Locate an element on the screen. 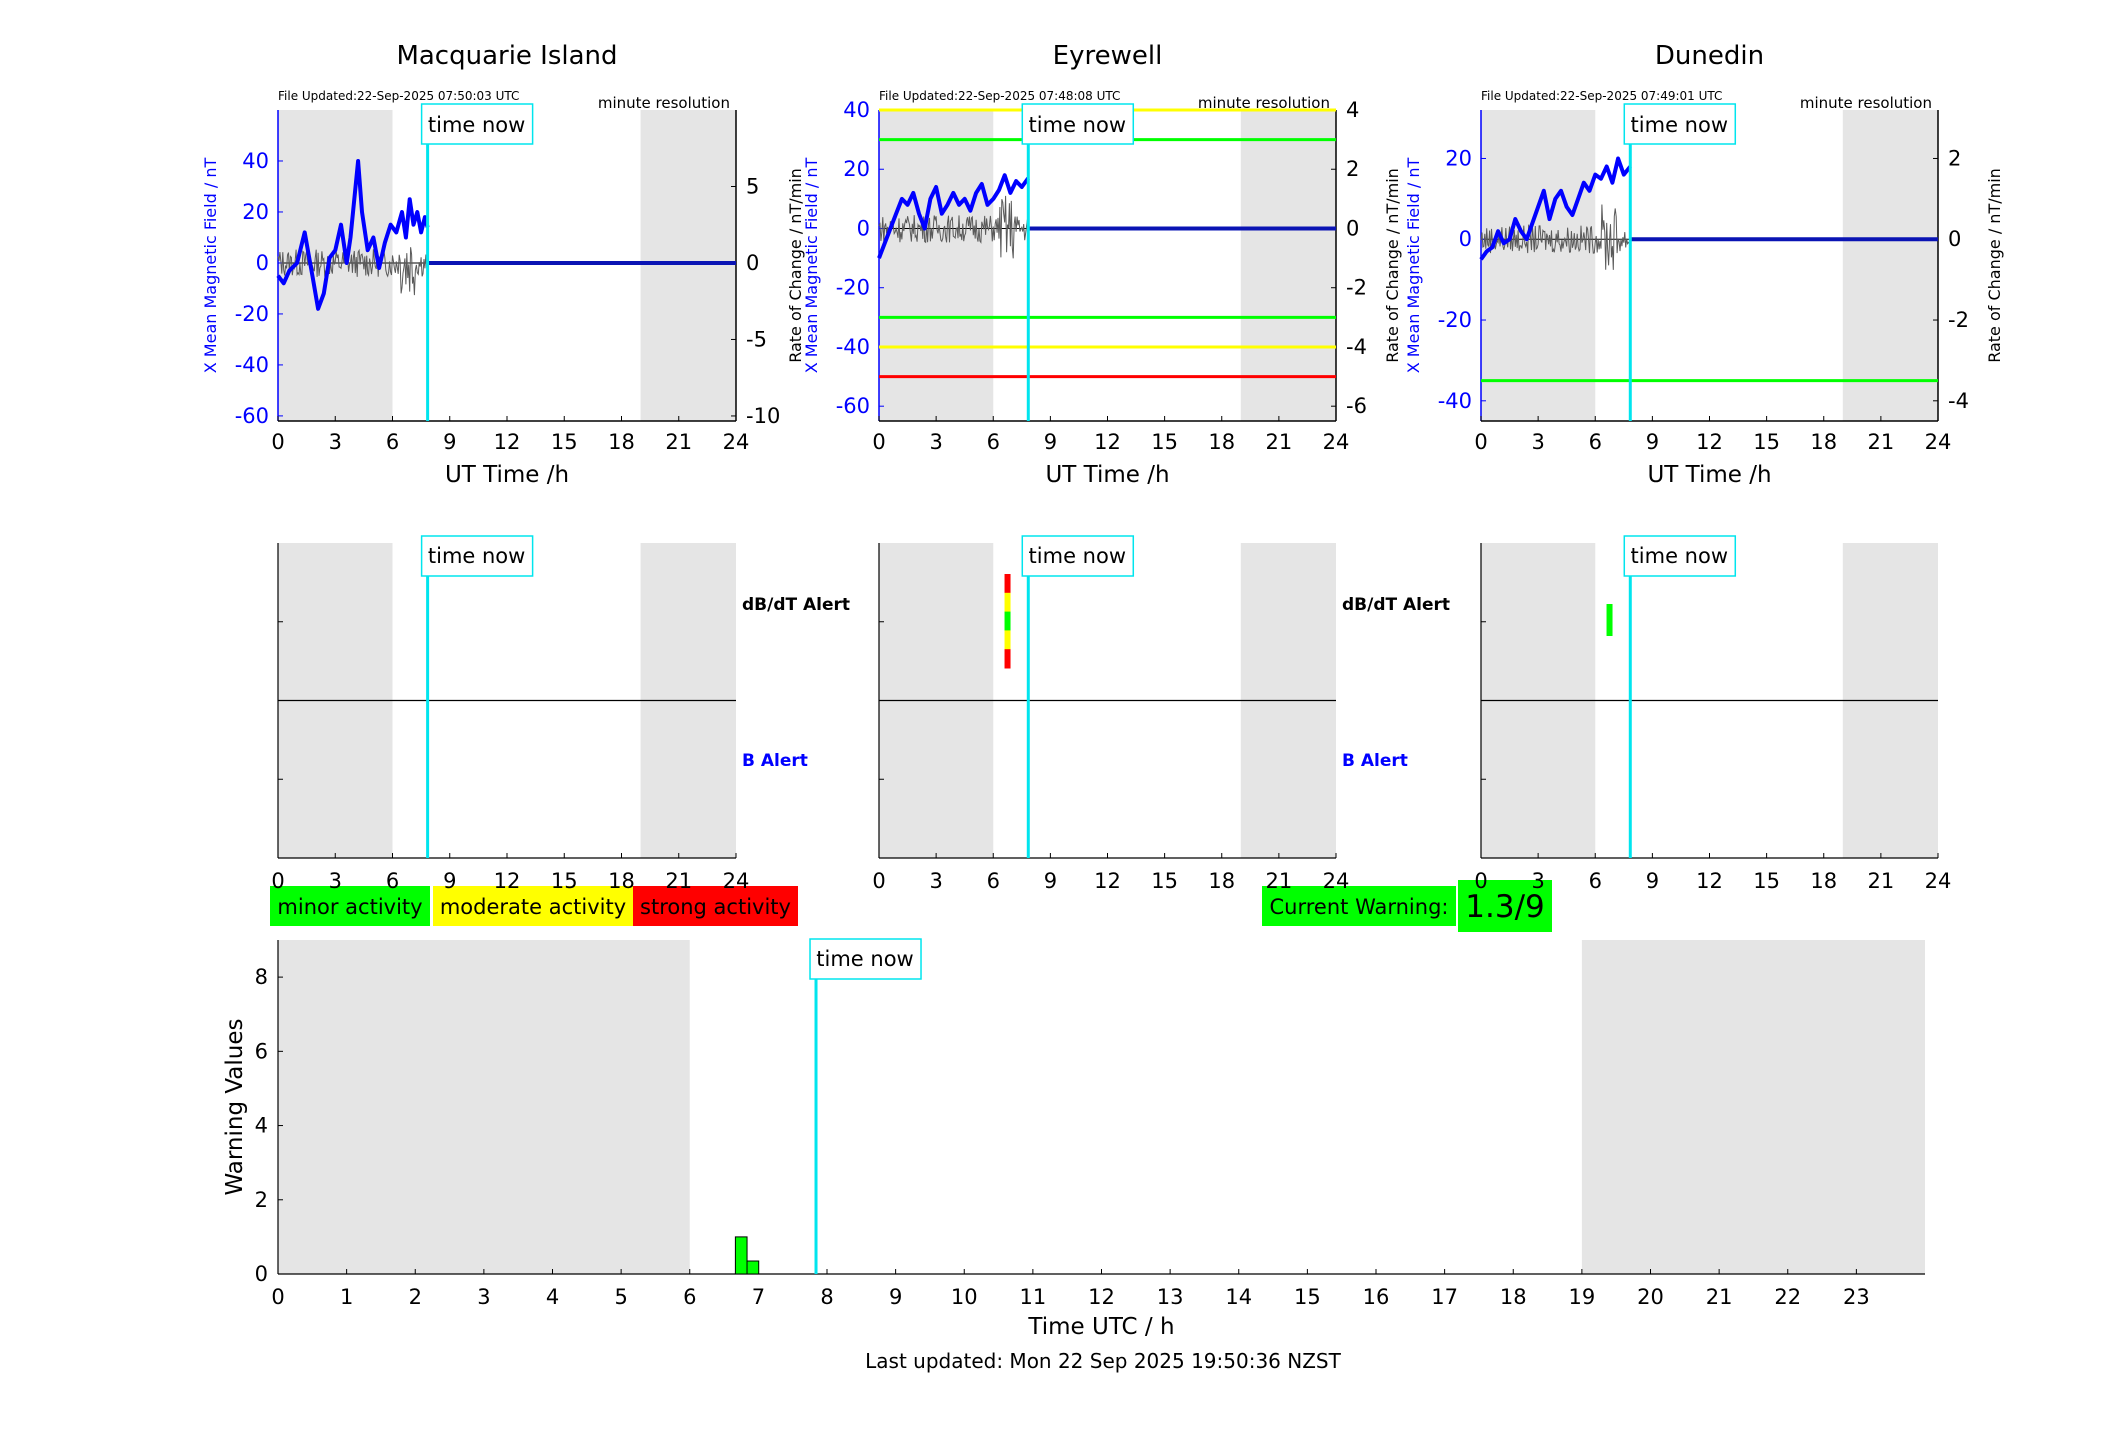  legend-strong-box is located at coordinates (715, 906).